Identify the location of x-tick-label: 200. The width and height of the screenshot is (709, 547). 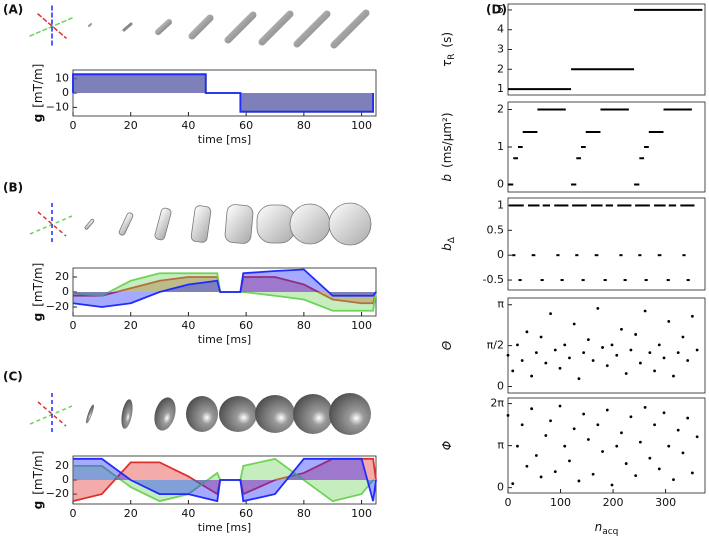
(613, 502).